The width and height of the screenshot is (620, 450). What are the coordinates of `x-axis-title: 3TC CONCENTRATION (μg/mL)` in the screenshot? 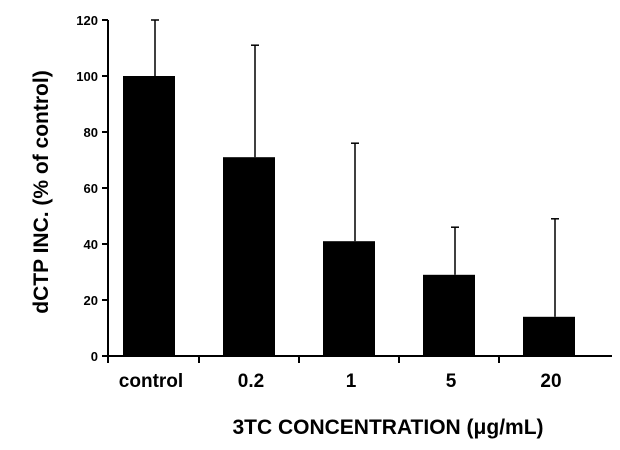 It's located at (387, 427).